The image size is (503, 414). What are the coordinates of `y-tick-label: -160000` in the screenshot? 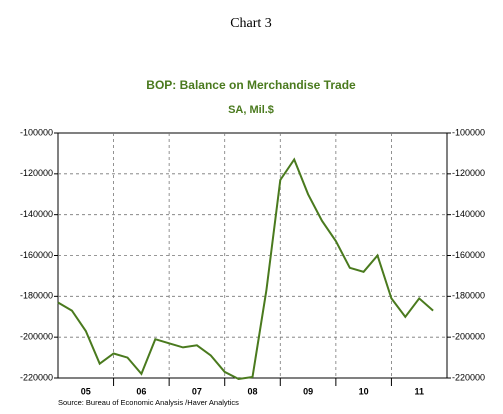 It's located at (36, 255).